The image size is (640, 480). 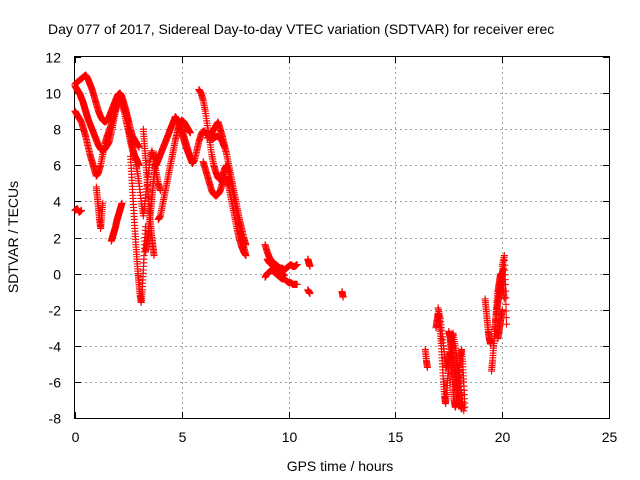 What do you see at coordinates (503, 437) in the screenshot?
I see `x-tick-label: 20` at bounding box center [503, 437].